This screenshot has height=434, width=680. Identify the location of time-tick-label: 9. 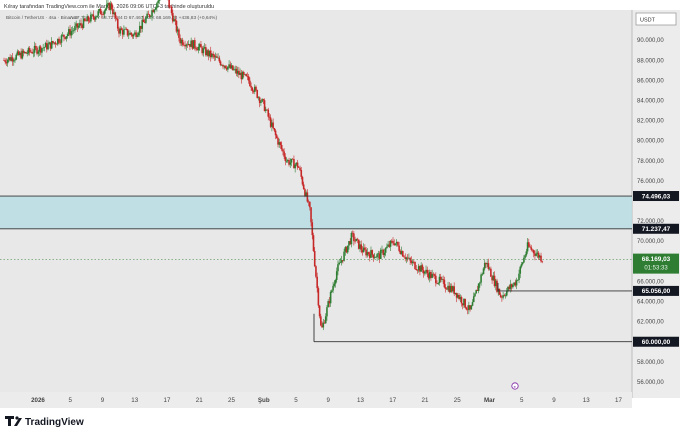
(329, 400).